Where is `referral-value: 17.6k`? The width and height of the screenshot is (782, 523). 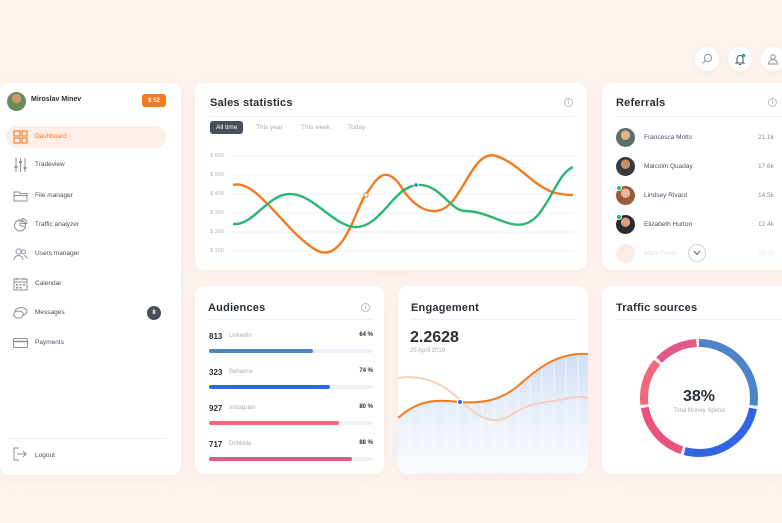 referral-value: 17.6k is located at coordinates (766, 166).